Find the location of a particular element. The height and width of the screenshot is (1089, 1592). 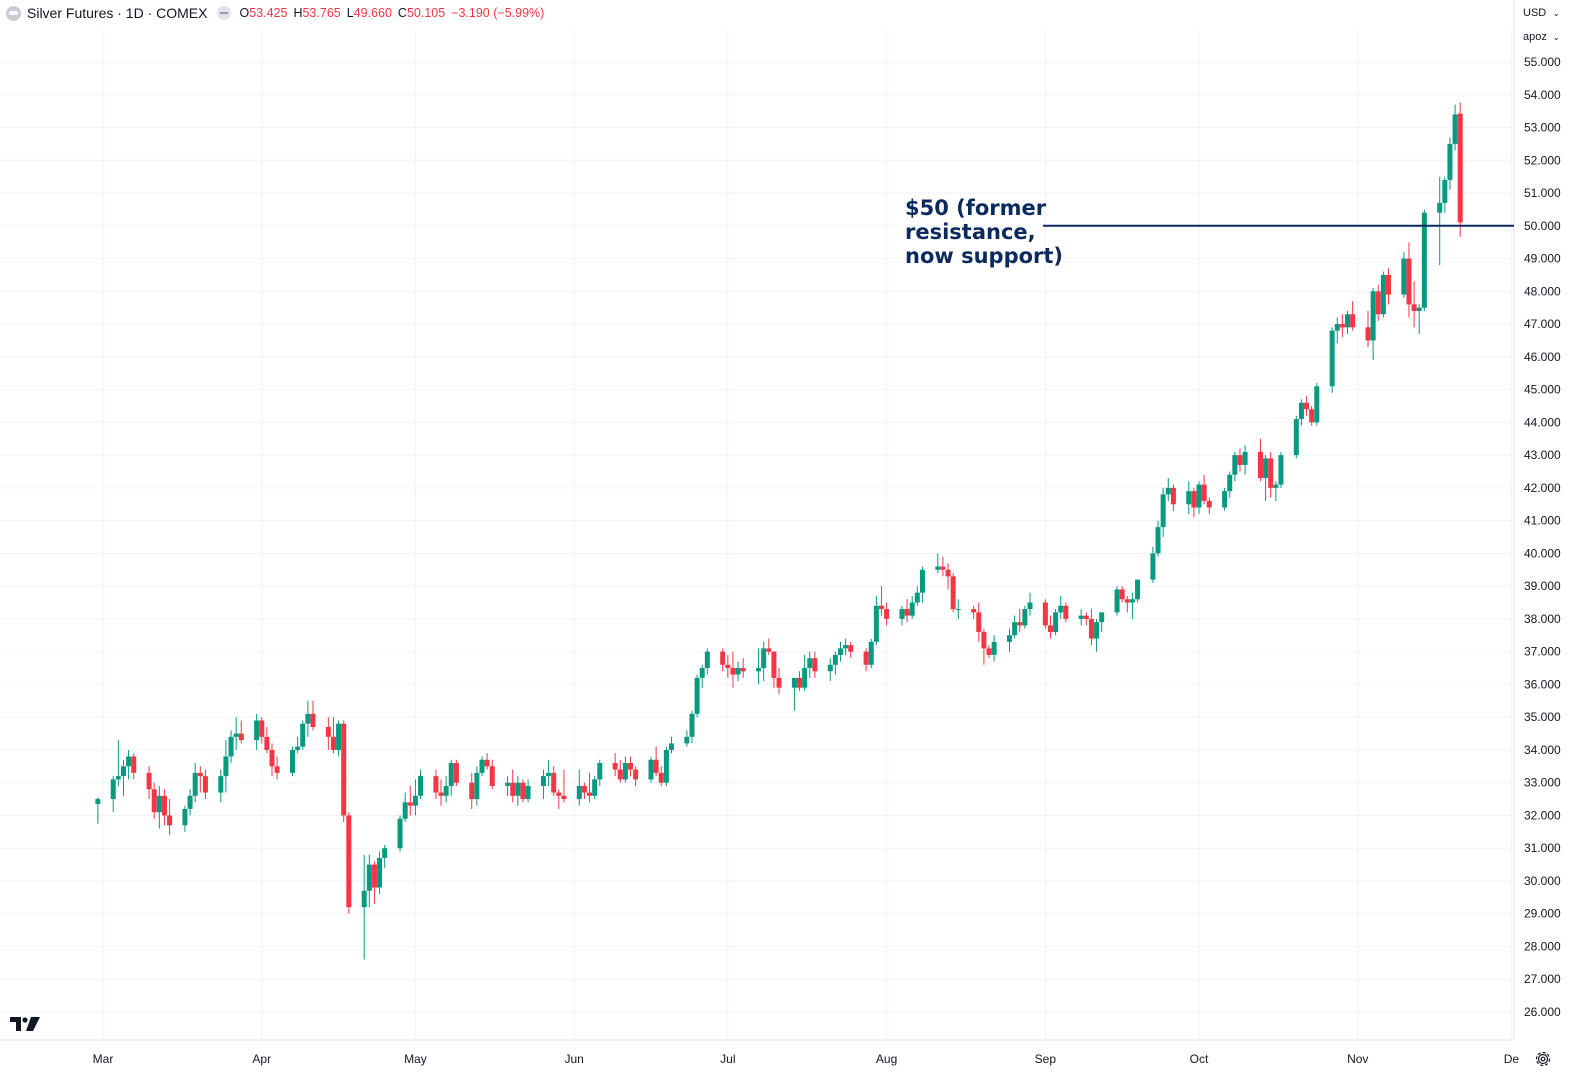

price-tick-label: 41.000 is located at coordinates (1542, 521).